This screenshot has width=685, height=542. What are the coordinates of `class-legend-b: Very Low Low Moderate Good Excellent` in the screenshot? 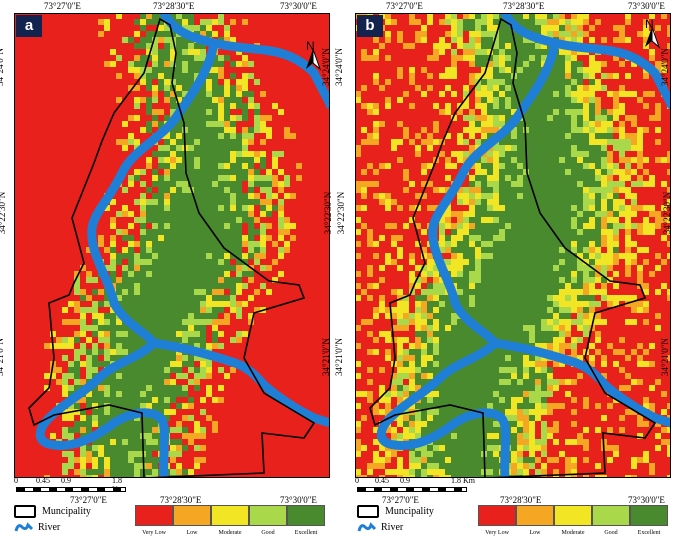 It's located at (573, 520).